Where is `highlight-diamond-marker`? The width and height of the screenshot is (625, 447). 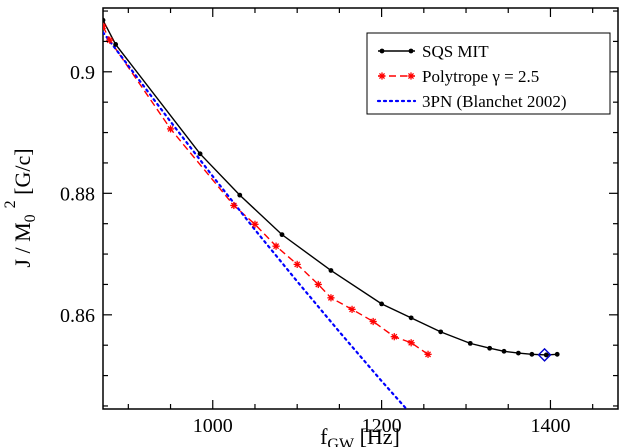 highlight-diamond-marker is located at coordinates (544, 354).